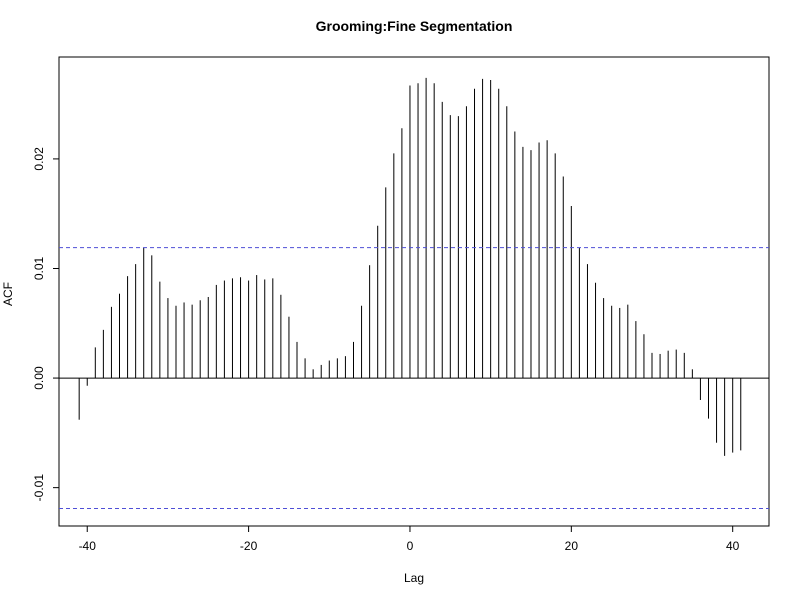  Describe the element at coordinates (410, 546) in the screenshot. I see `x-tick-label: 0` at that location.